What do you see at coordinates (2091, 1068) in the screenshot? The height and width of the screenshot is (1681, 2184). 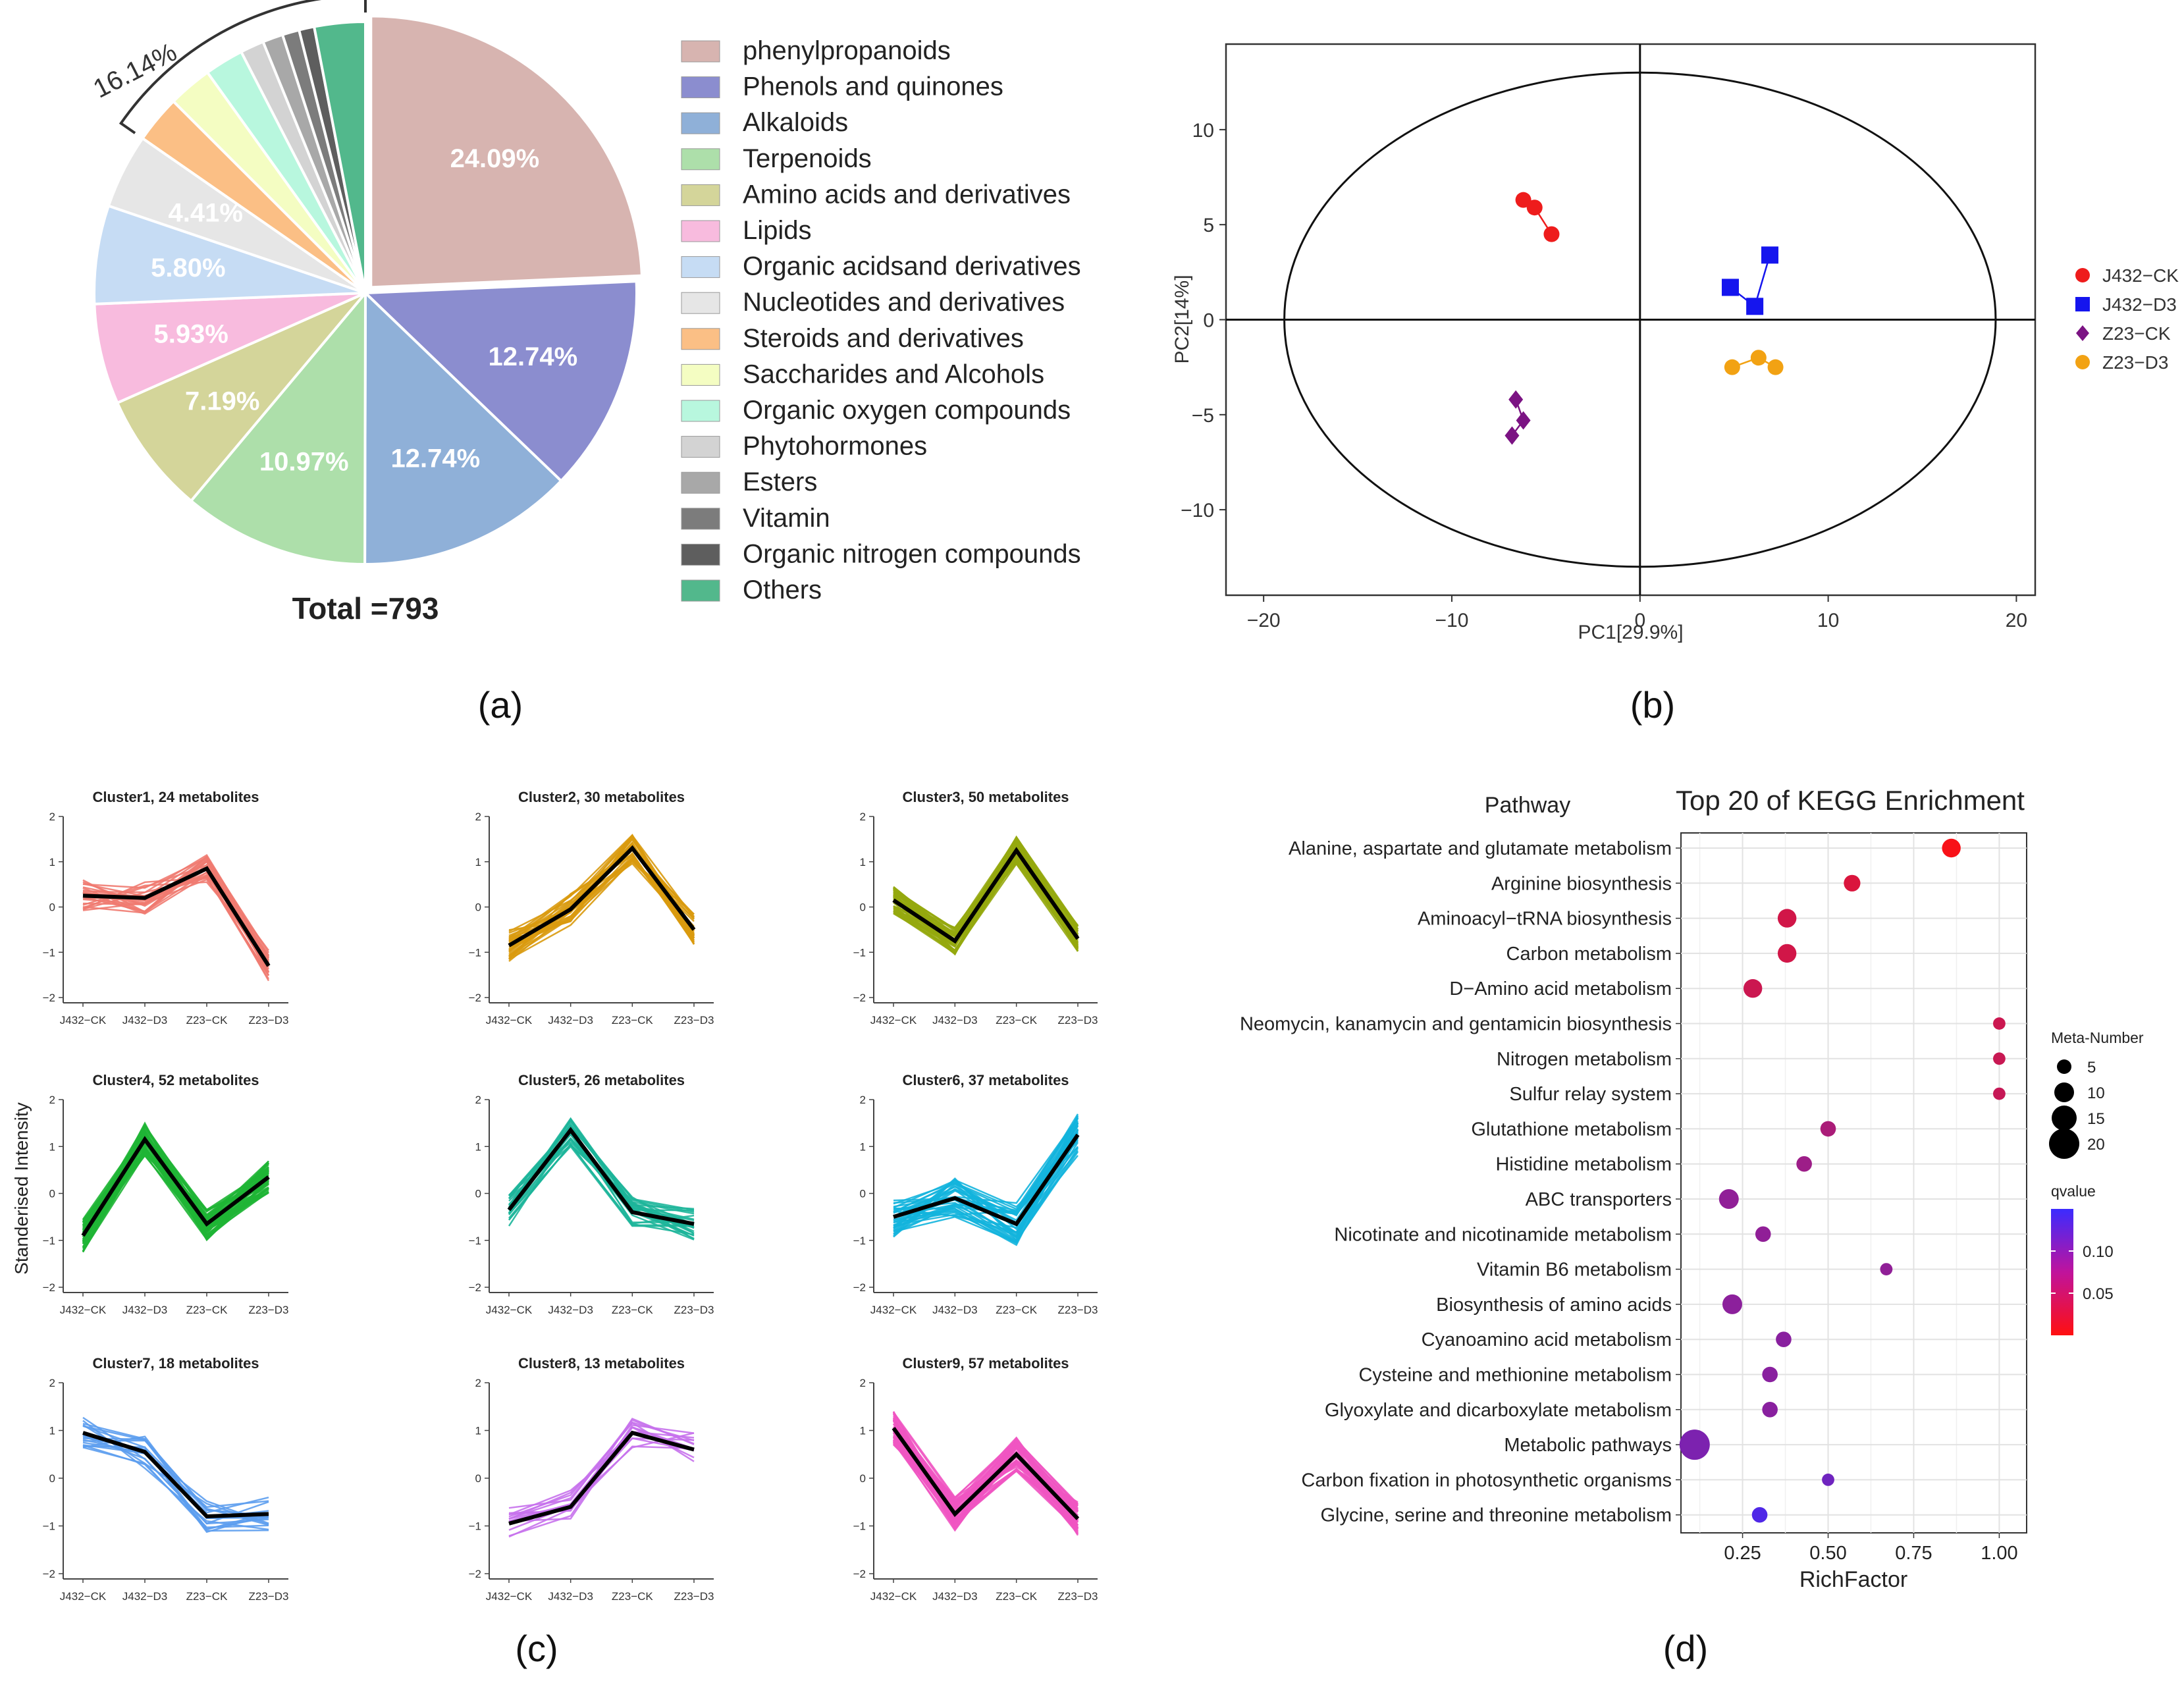 I see `size-legend-label: 5` at bounding box center [2091, 1068].